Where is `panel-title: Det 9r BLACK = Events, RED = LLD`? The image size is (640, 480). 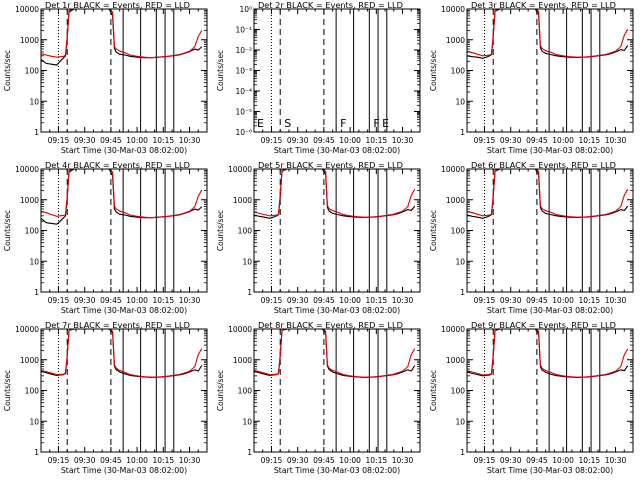
panel-title: Det 9r BLACK = Events, RED = LLD is located at coordinates (543, 325).